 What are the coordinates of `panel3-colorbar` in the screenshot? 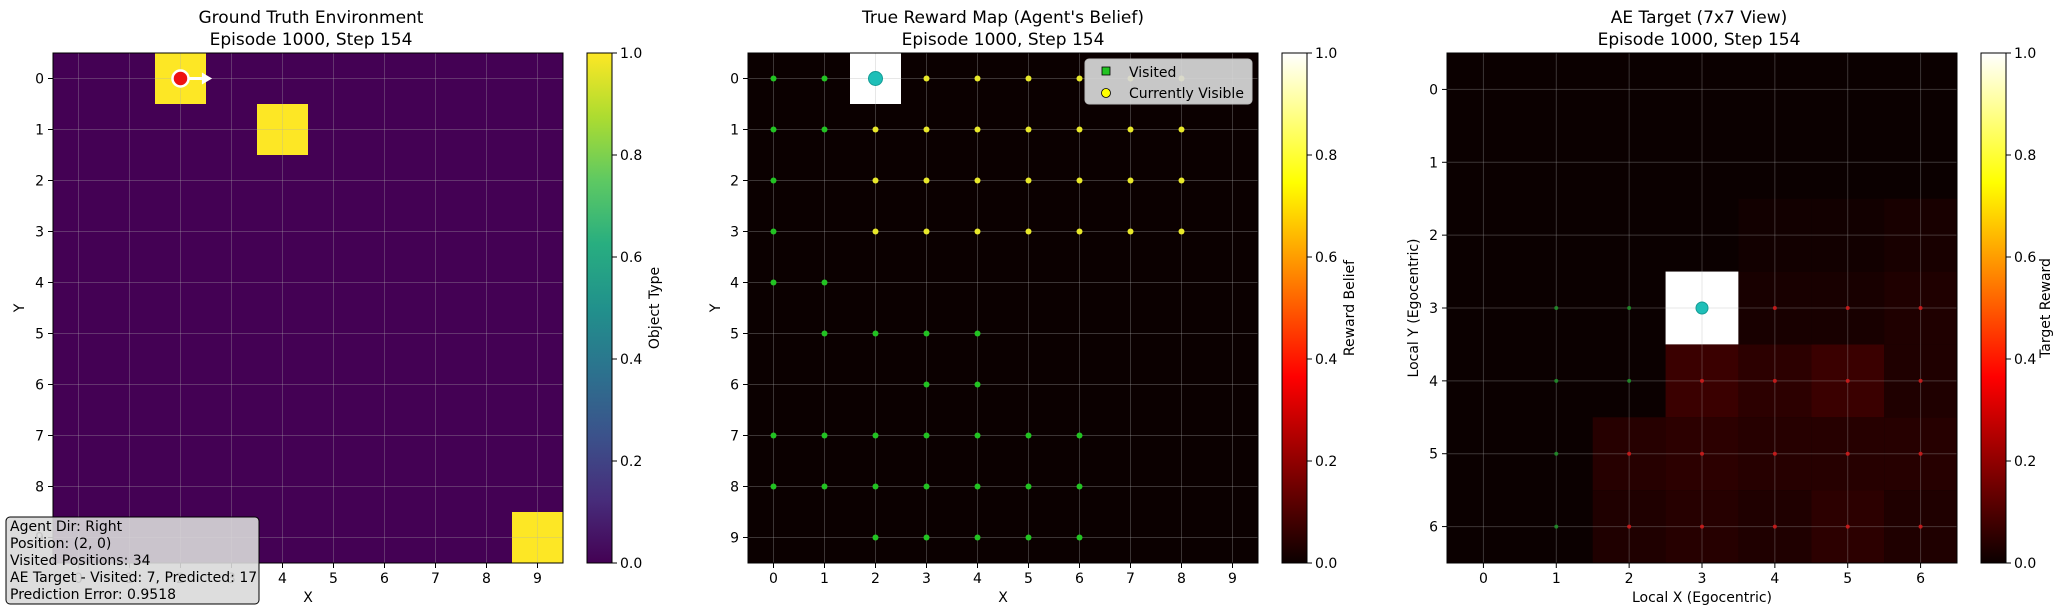 It's located at (1993, 308).